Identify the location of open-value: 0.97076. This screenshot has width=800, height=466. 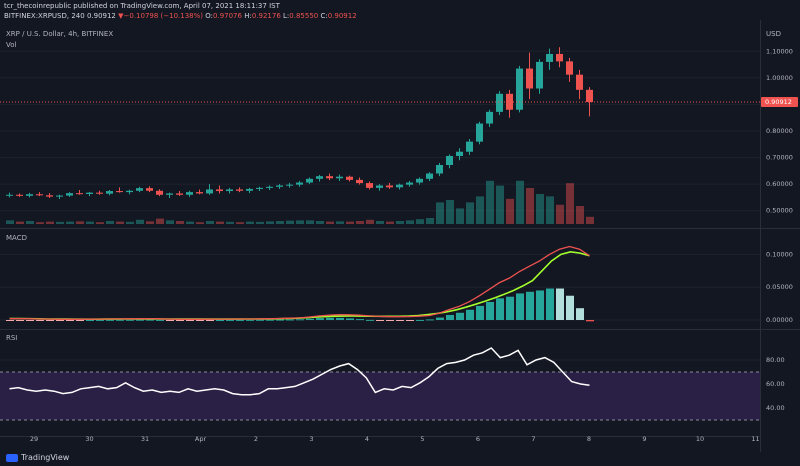
(227, 16).